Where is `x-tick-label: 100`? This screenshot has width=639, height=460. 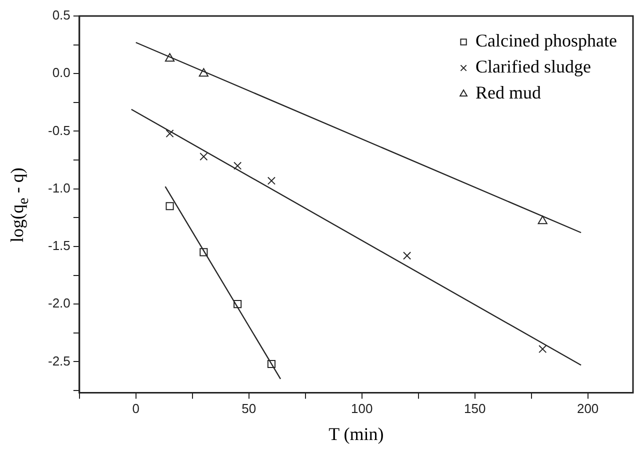 x-tick-label: 100 is located at coordinates (362, 408).